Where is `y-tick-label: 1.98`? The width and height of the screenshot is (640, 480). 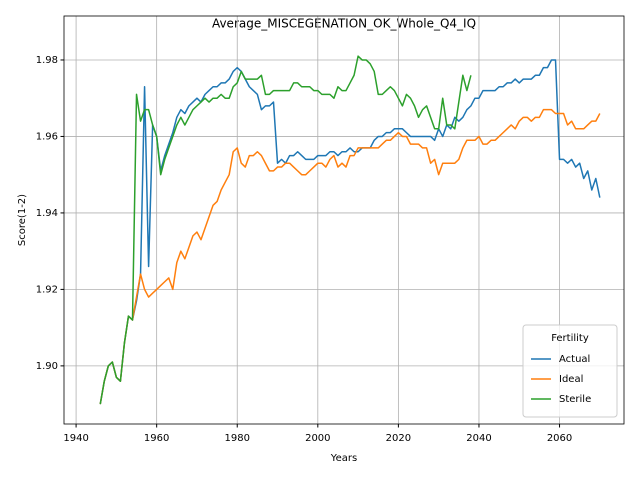 y-tick-label: 1.98 is located at coordinates (47, 60).